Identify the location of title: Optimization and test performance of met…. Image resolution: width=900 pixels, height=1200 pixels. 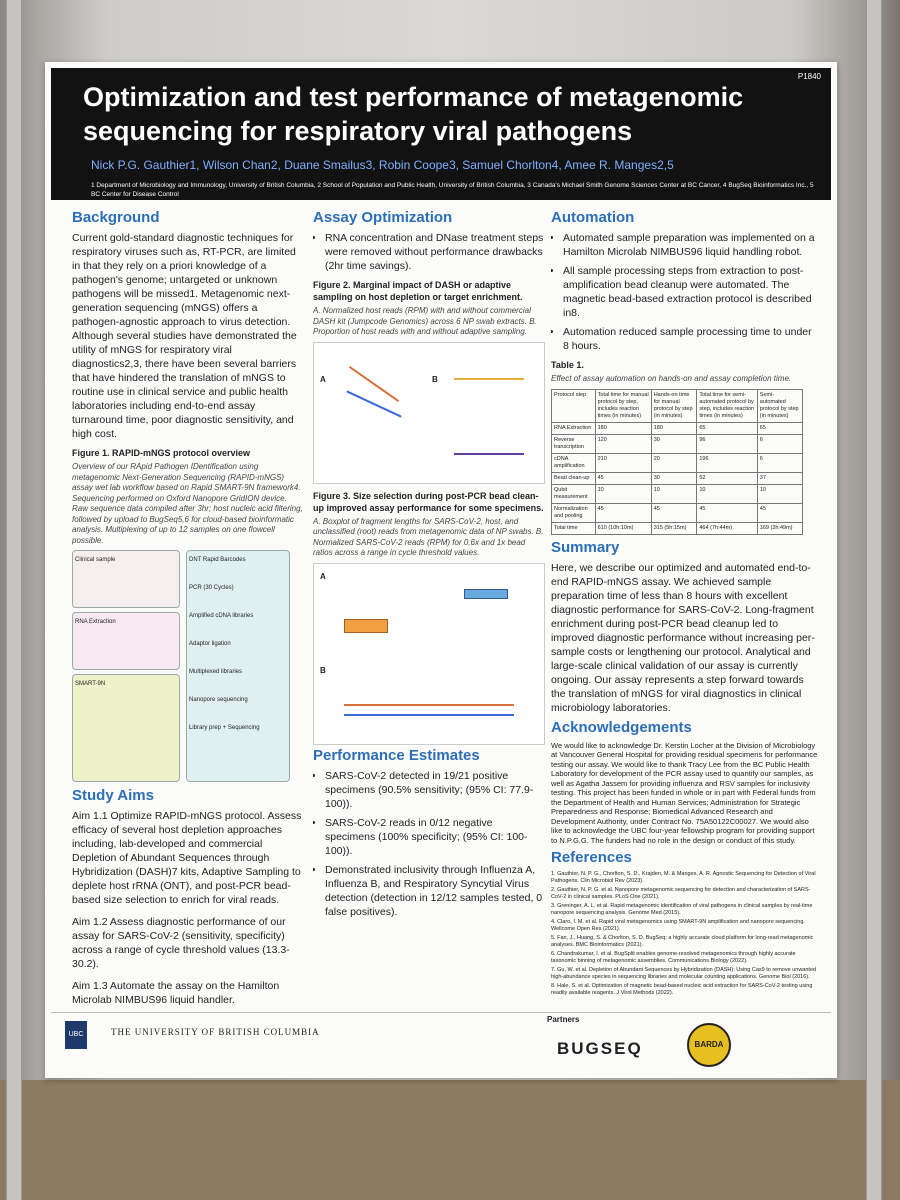
(413, 114).